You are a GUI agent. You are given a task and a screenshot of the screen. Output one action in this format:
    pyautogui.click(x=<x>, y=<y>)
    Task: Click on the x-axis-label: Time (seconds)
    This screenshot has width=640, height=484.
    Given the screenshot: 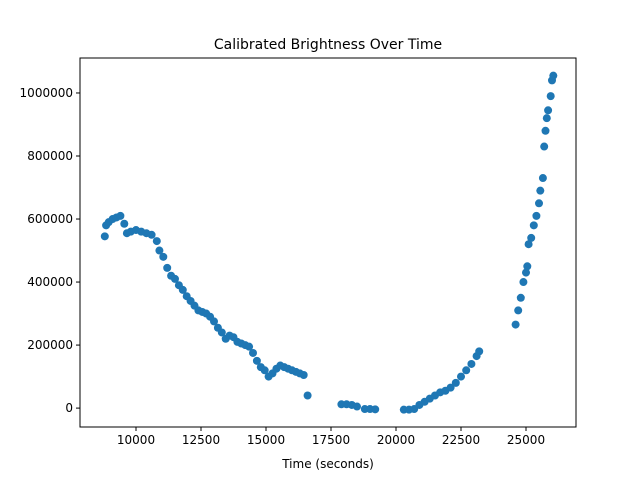 What is the action you would take?
    pyautogui.click(x=327, y=464)
    